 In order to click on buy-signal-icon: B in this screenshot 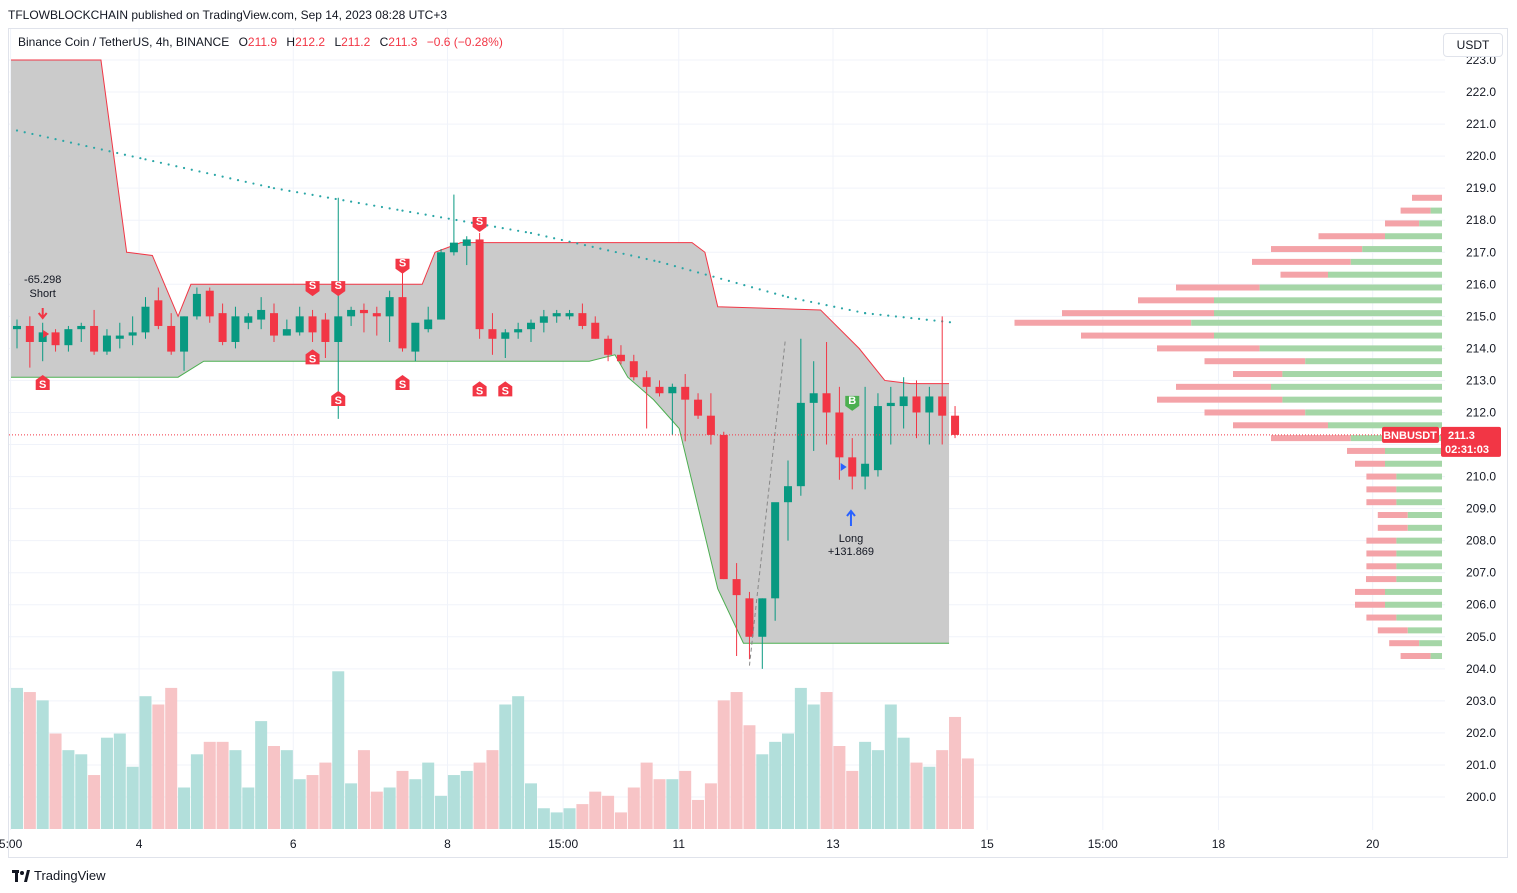, I will do `click(852, 403)`.